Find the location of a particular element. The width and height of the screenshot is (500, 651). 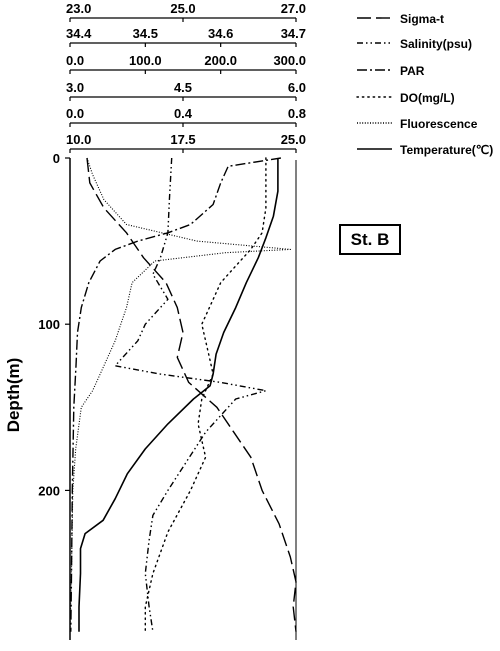

top-axis-tick-label-2-2: 200.0 is located at coordinates (220, 60).